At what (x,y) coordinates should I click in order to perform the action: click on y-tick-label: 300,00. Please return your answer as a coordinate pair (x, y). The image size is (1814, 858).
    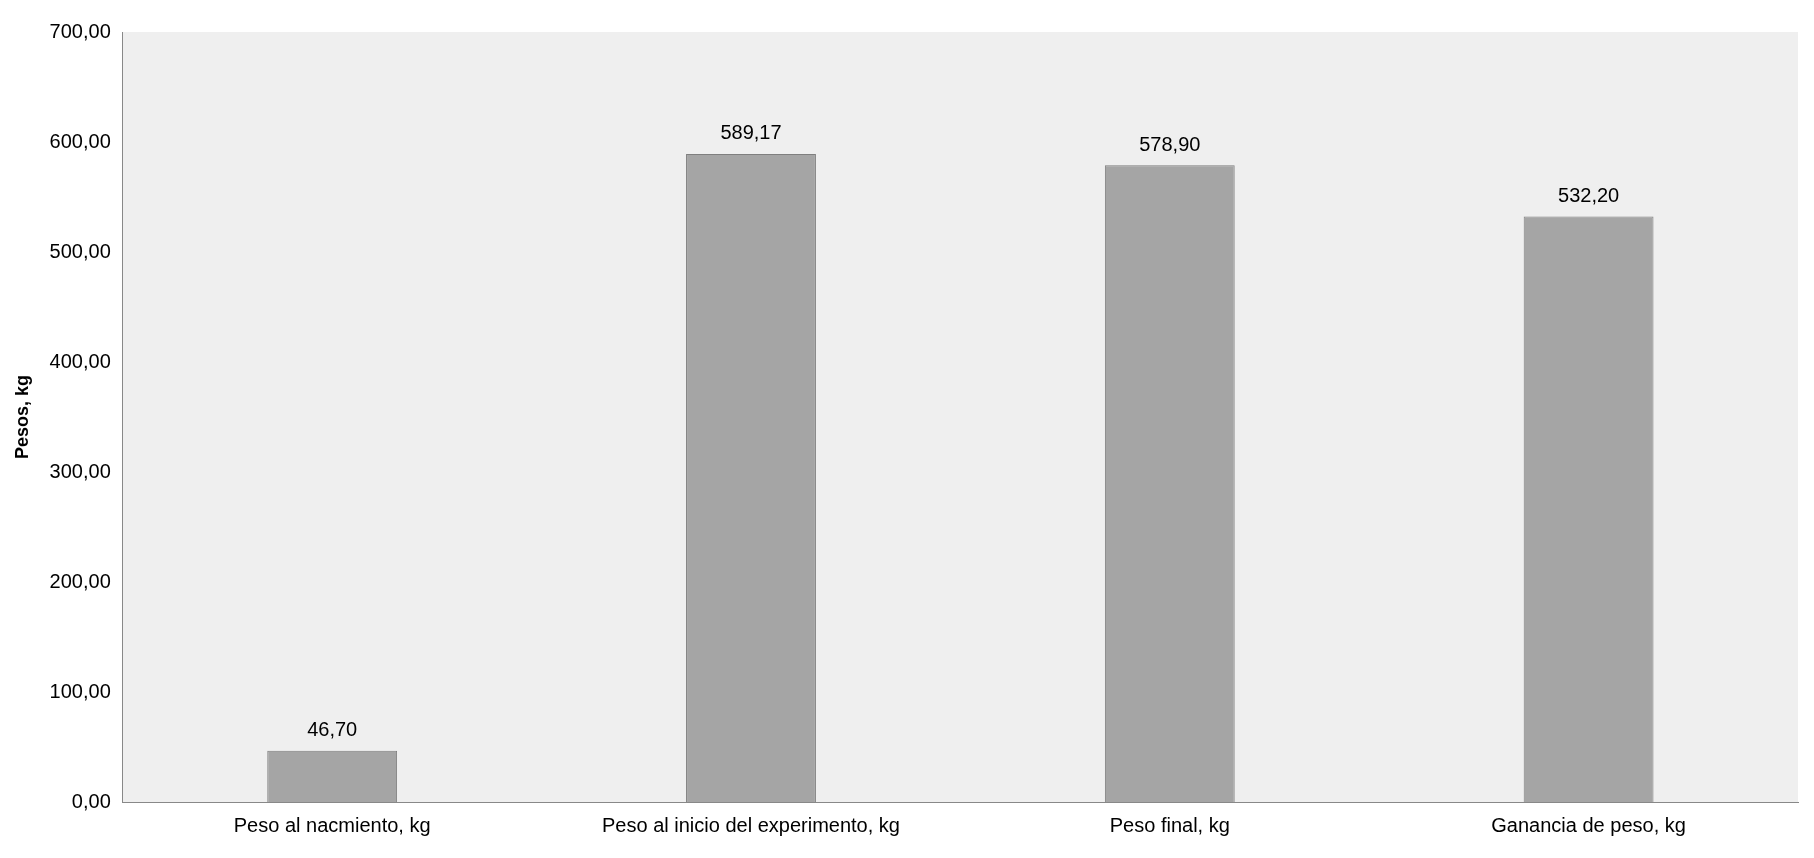
    Looking at the image, I should click on (80, 470).